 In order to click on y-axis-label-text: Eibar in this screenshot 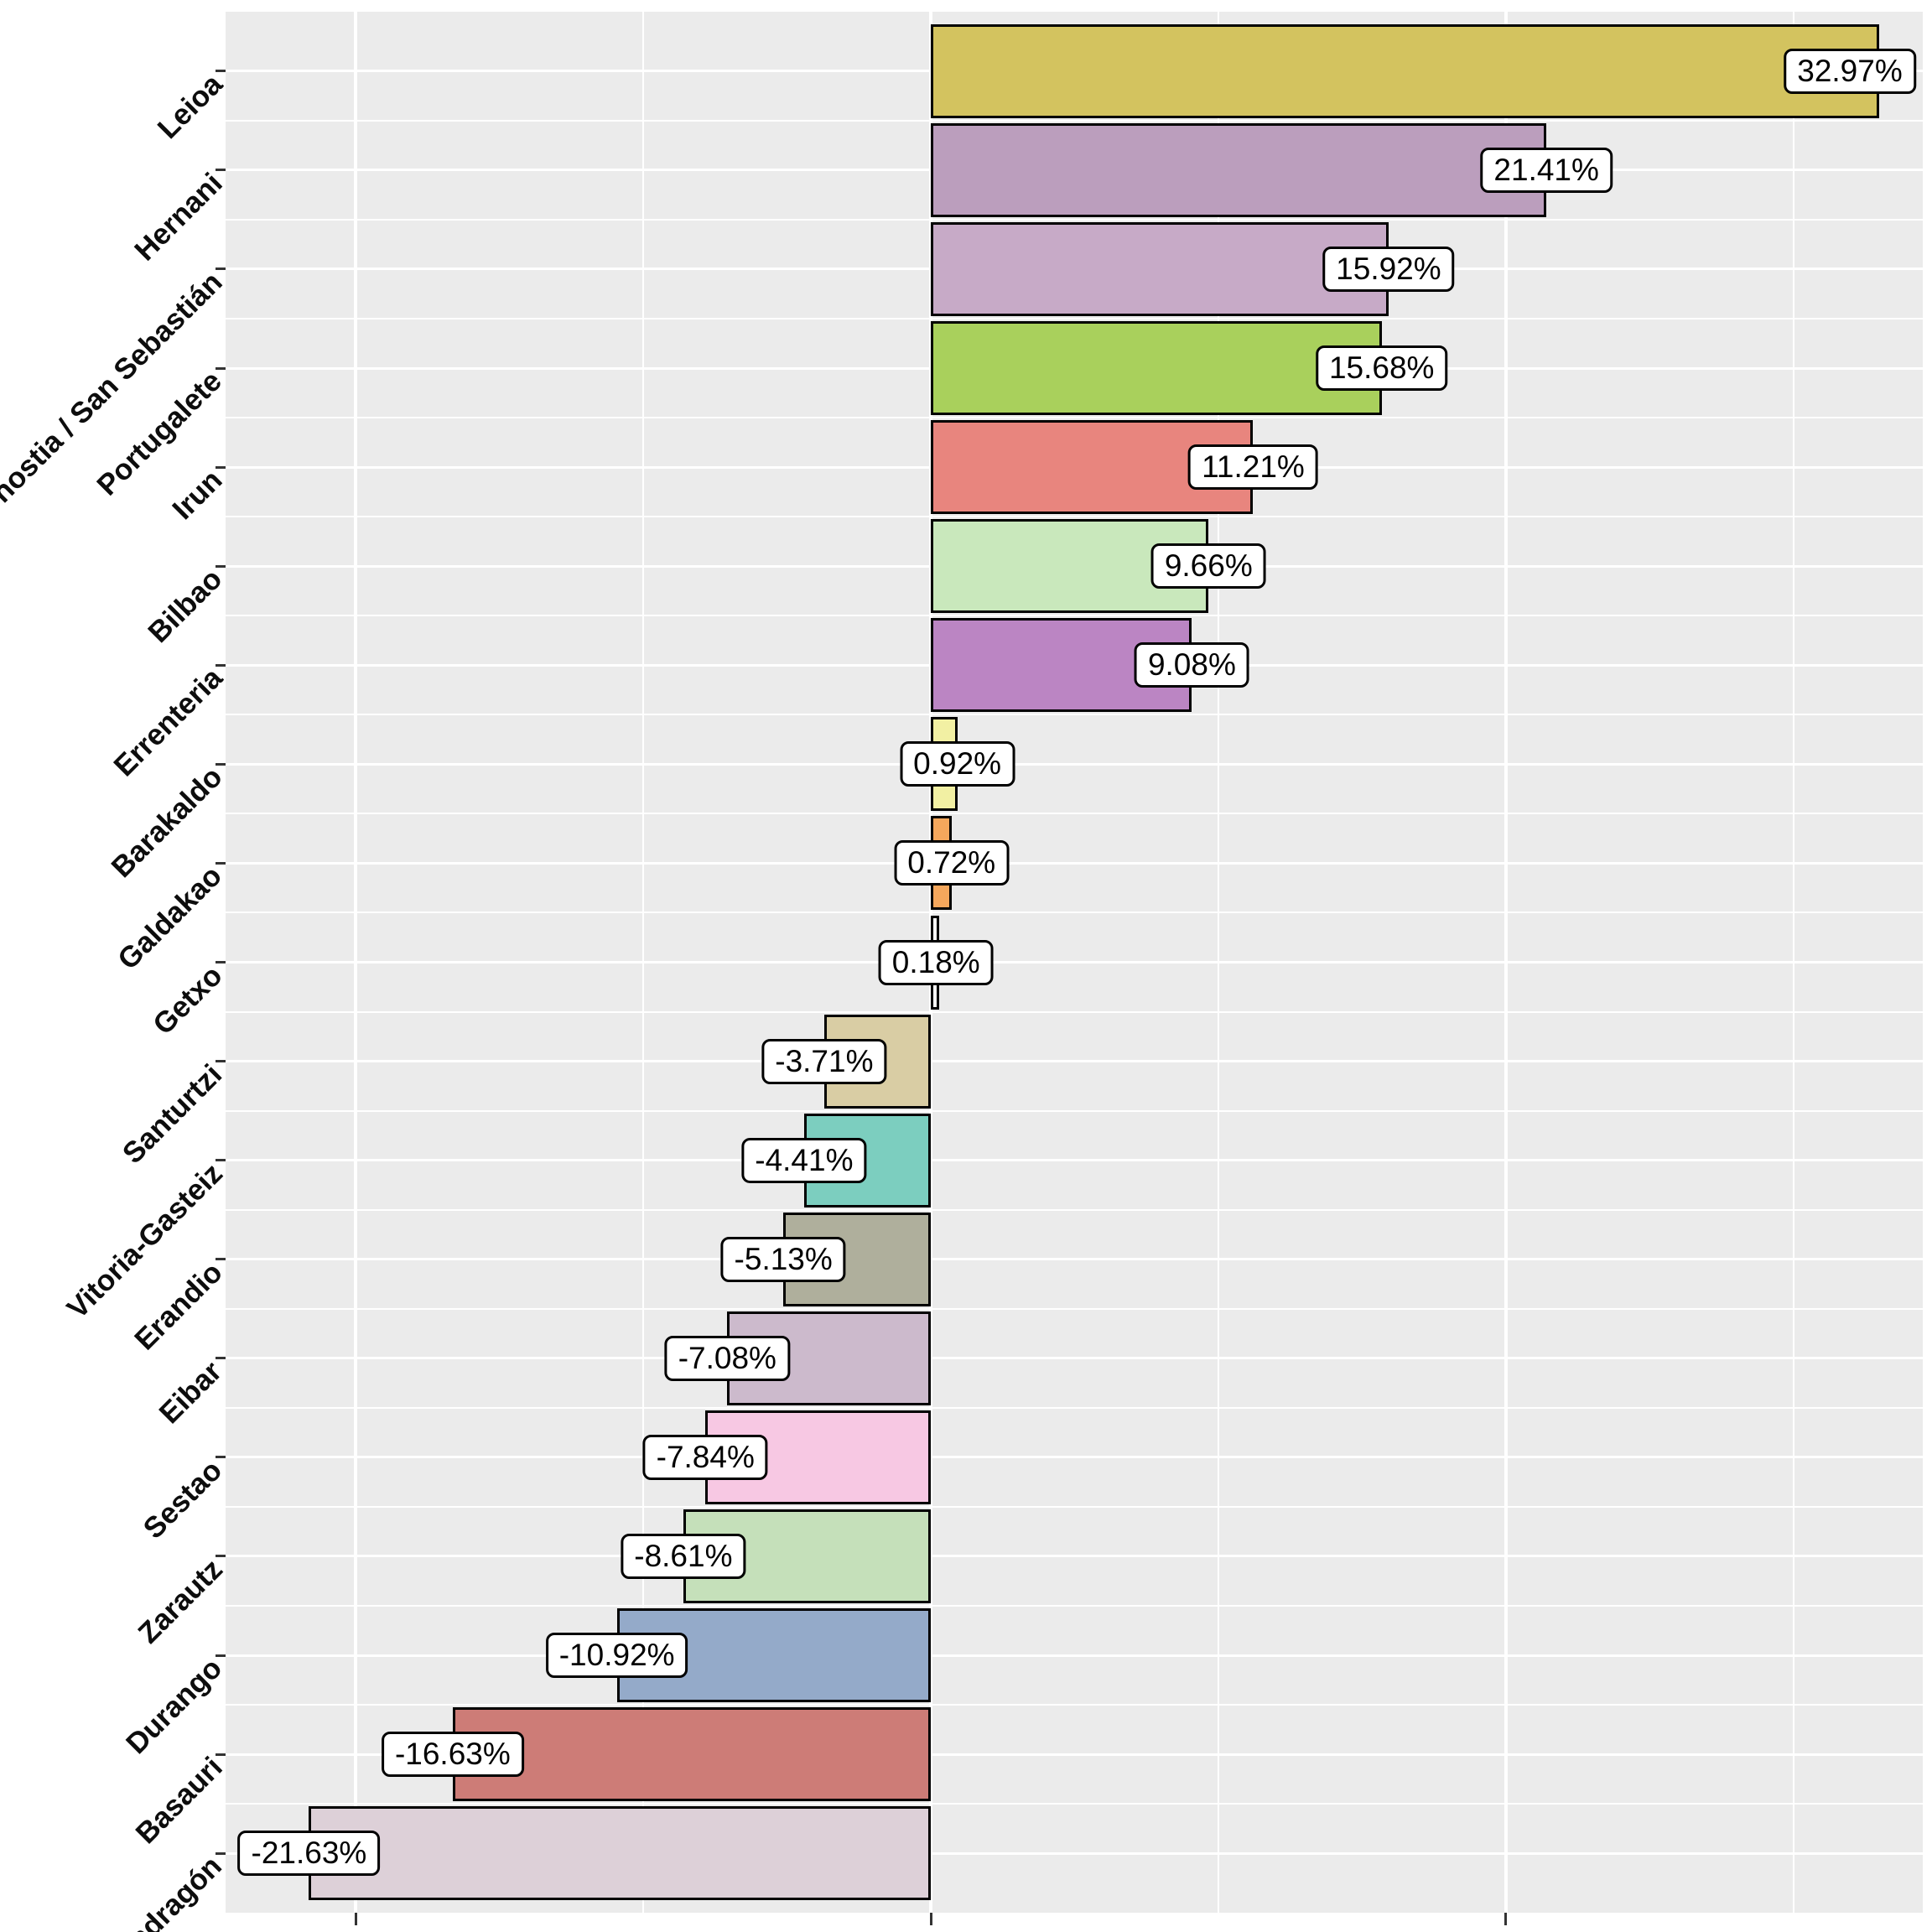, I will do `click(191, 1392)`.